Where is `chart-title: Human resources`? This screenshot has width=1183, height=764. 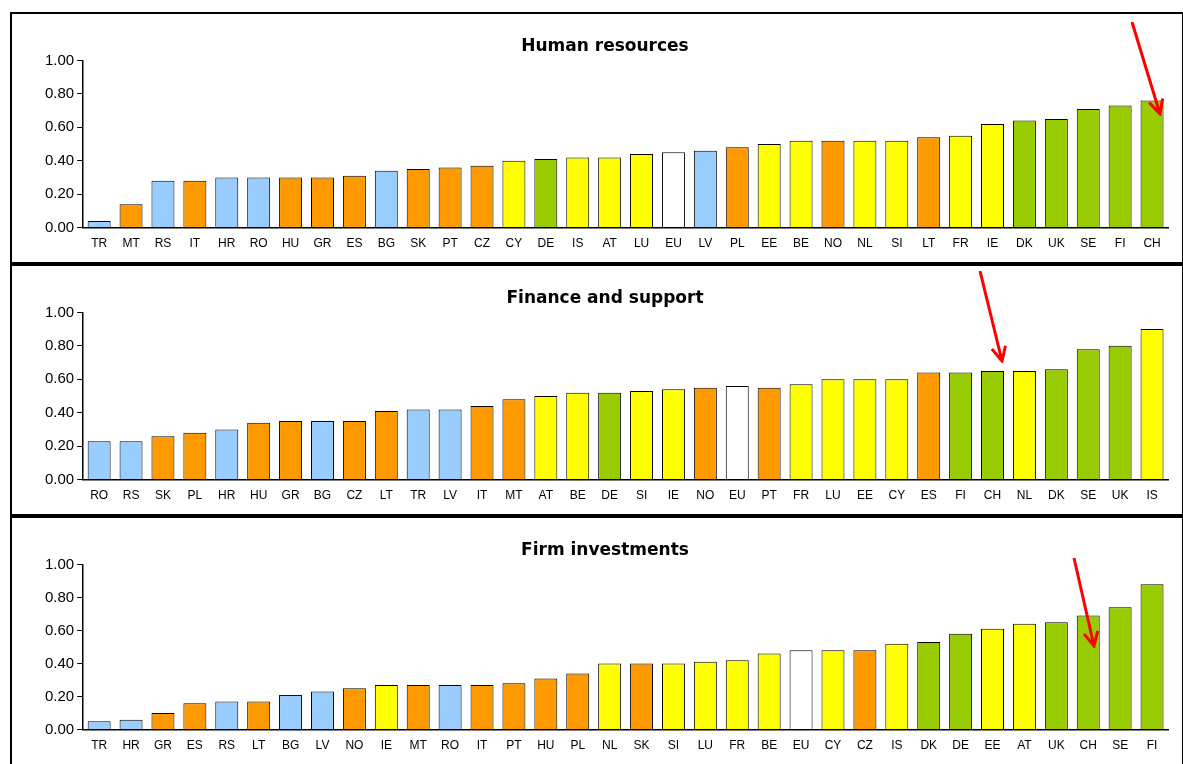
chart-title: Human resources is located at coordinates (605, 44).